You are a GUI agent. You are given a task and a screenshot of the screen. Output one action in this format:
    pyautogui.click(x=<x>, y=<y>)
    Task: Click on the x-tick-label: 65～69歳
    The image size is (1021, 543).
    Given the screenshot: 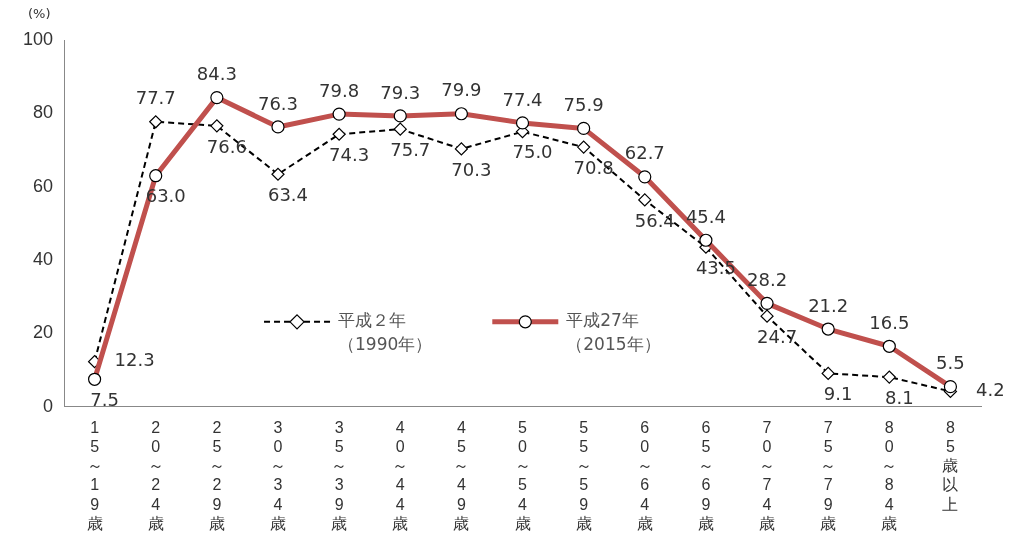 What is the action you would take?
    pyautogui.click(x=705, y=475)
    